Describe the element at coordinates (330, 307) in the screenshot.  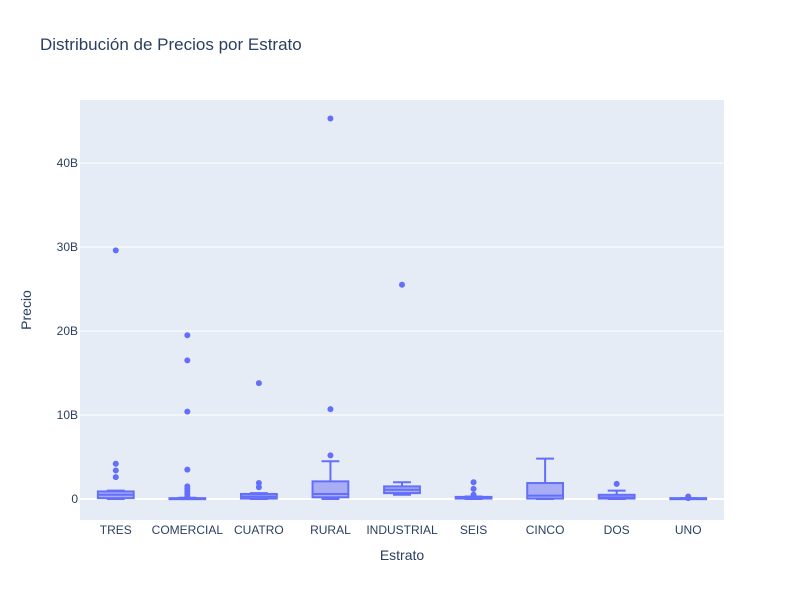
I see `box-rural` at that location.